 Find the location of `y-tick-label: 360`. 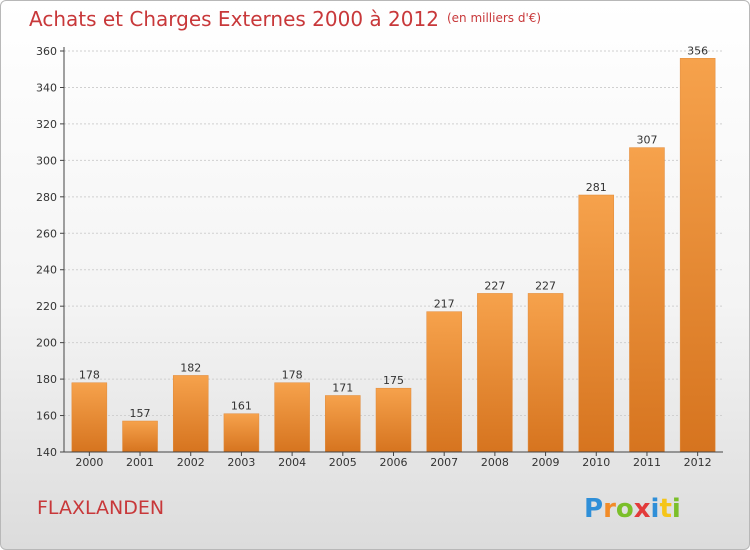

y-tick-label: 360 is located at coordinates (46, 51).